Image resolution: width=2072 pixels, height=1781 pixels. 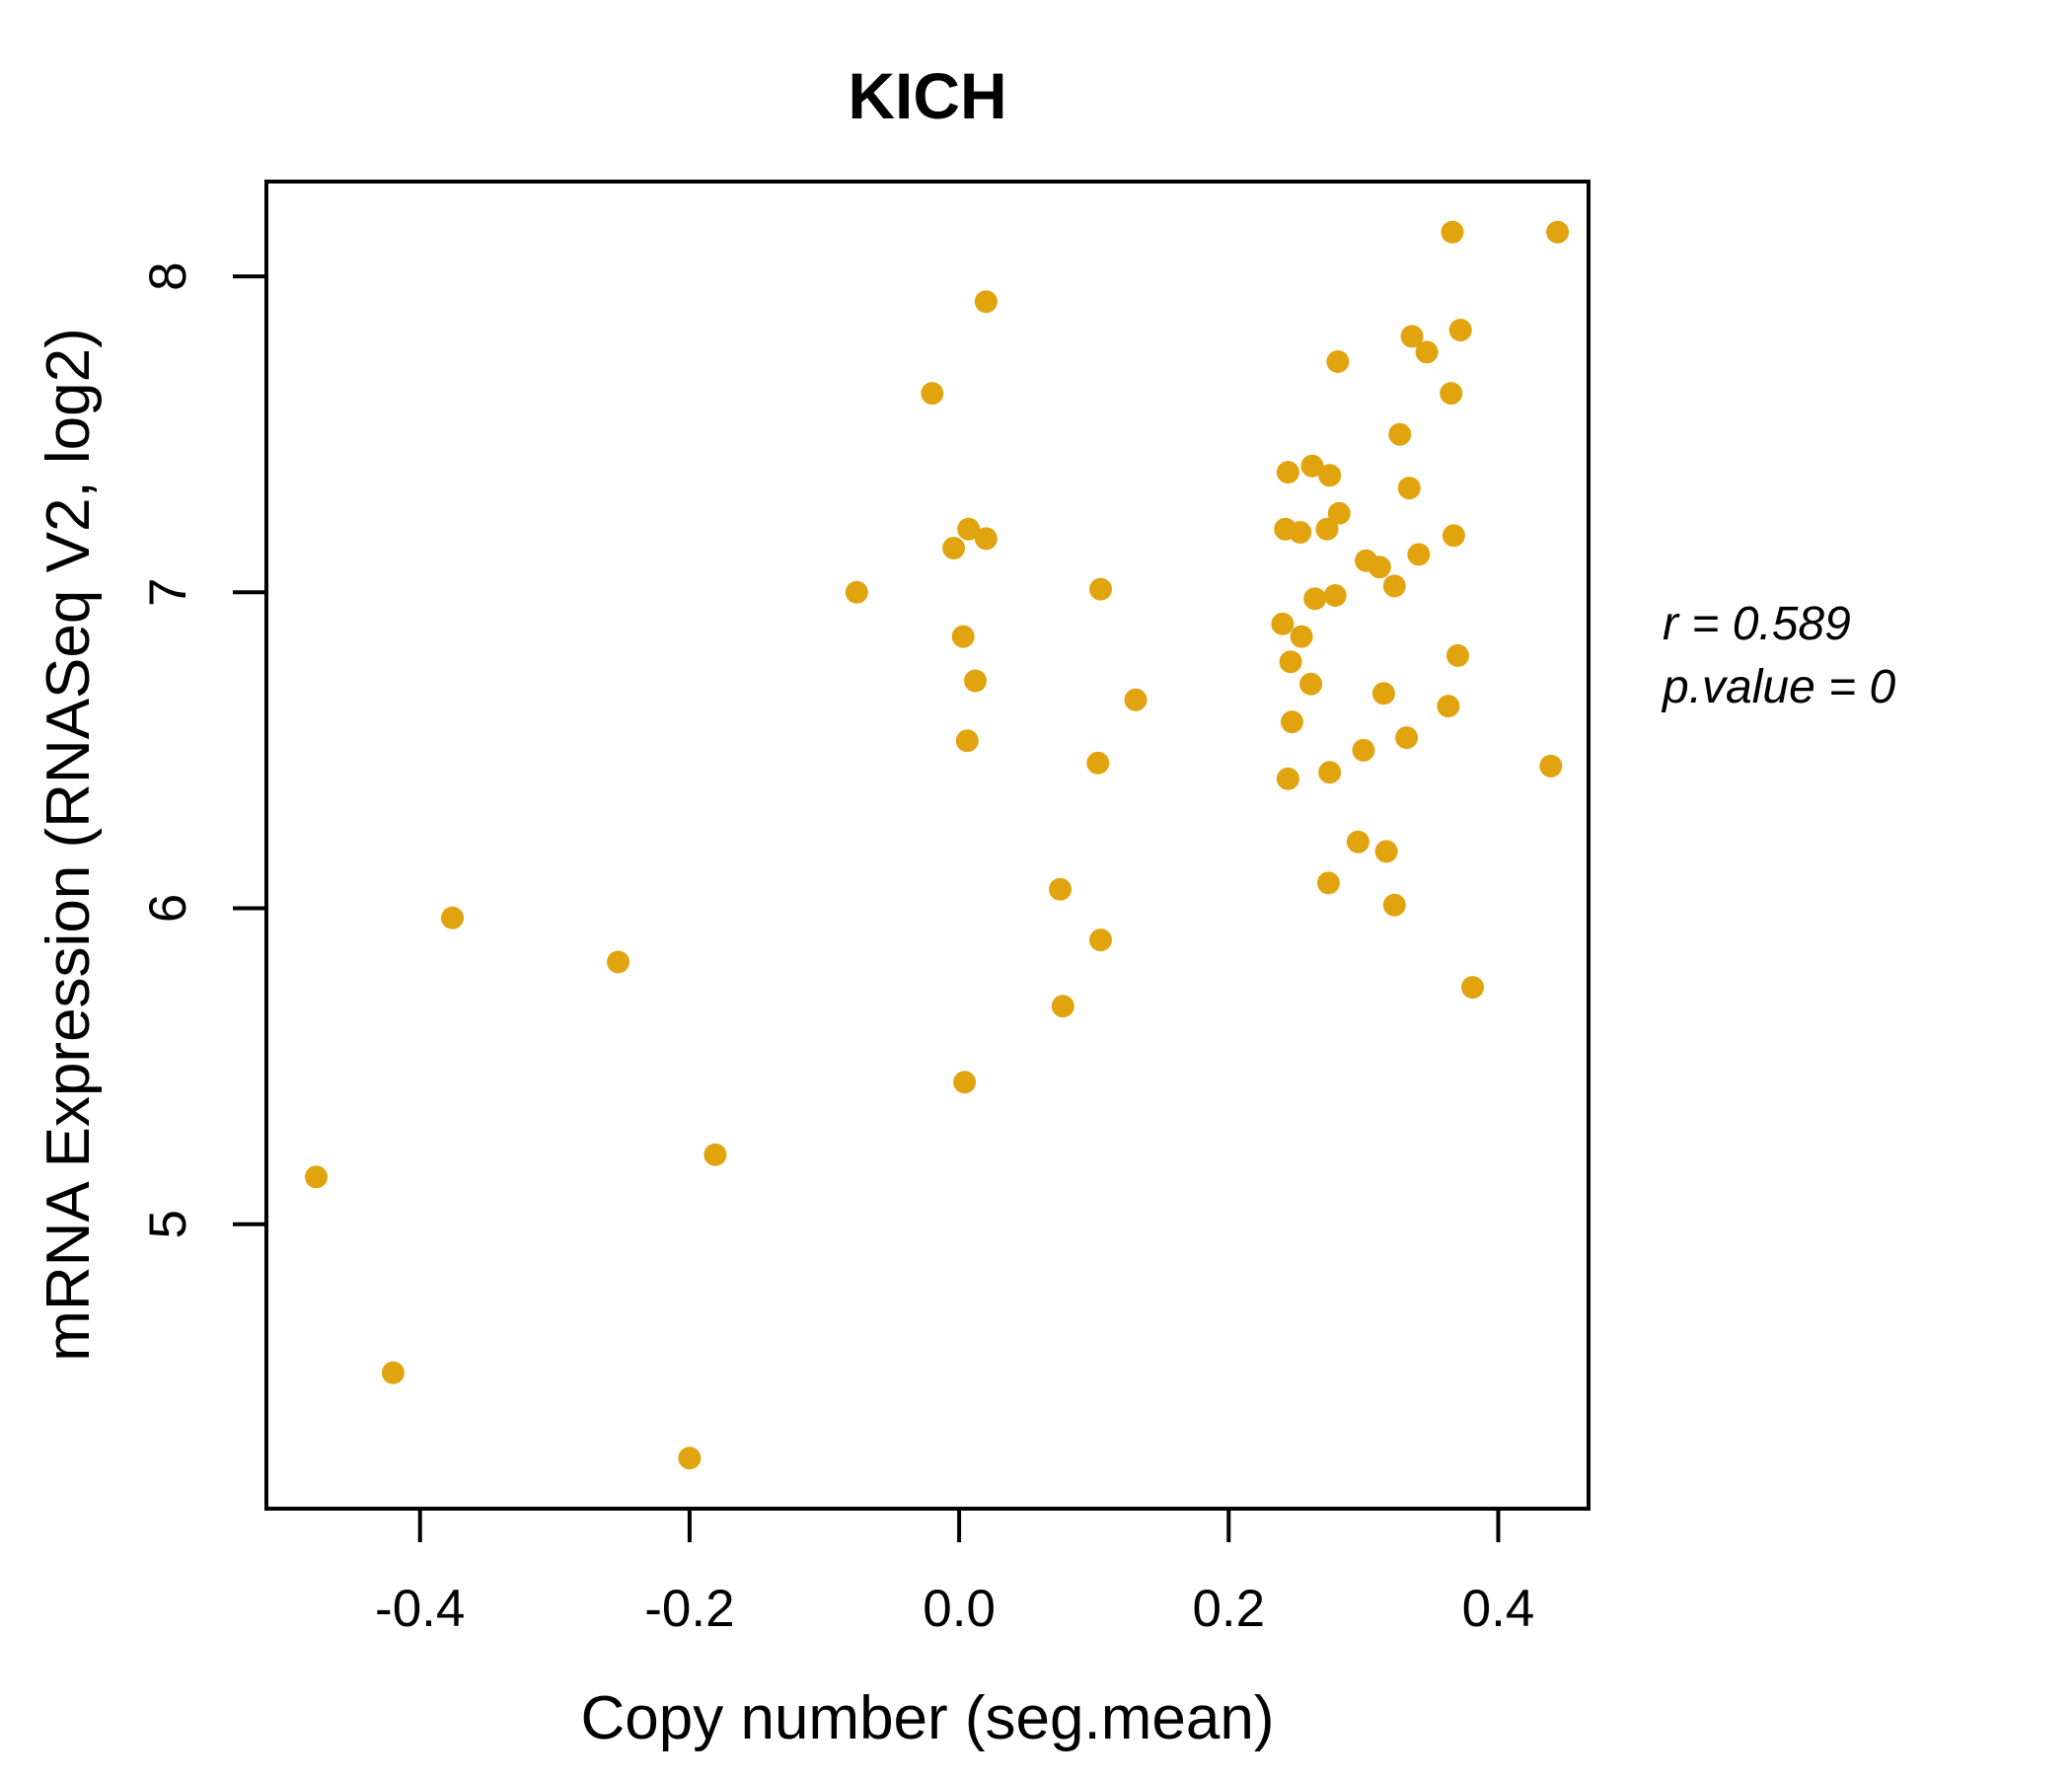 What do you see at coordinates (168, 908) in the screenshot?
I see `y-tick-label: 6` at bounding box center [168, 908].